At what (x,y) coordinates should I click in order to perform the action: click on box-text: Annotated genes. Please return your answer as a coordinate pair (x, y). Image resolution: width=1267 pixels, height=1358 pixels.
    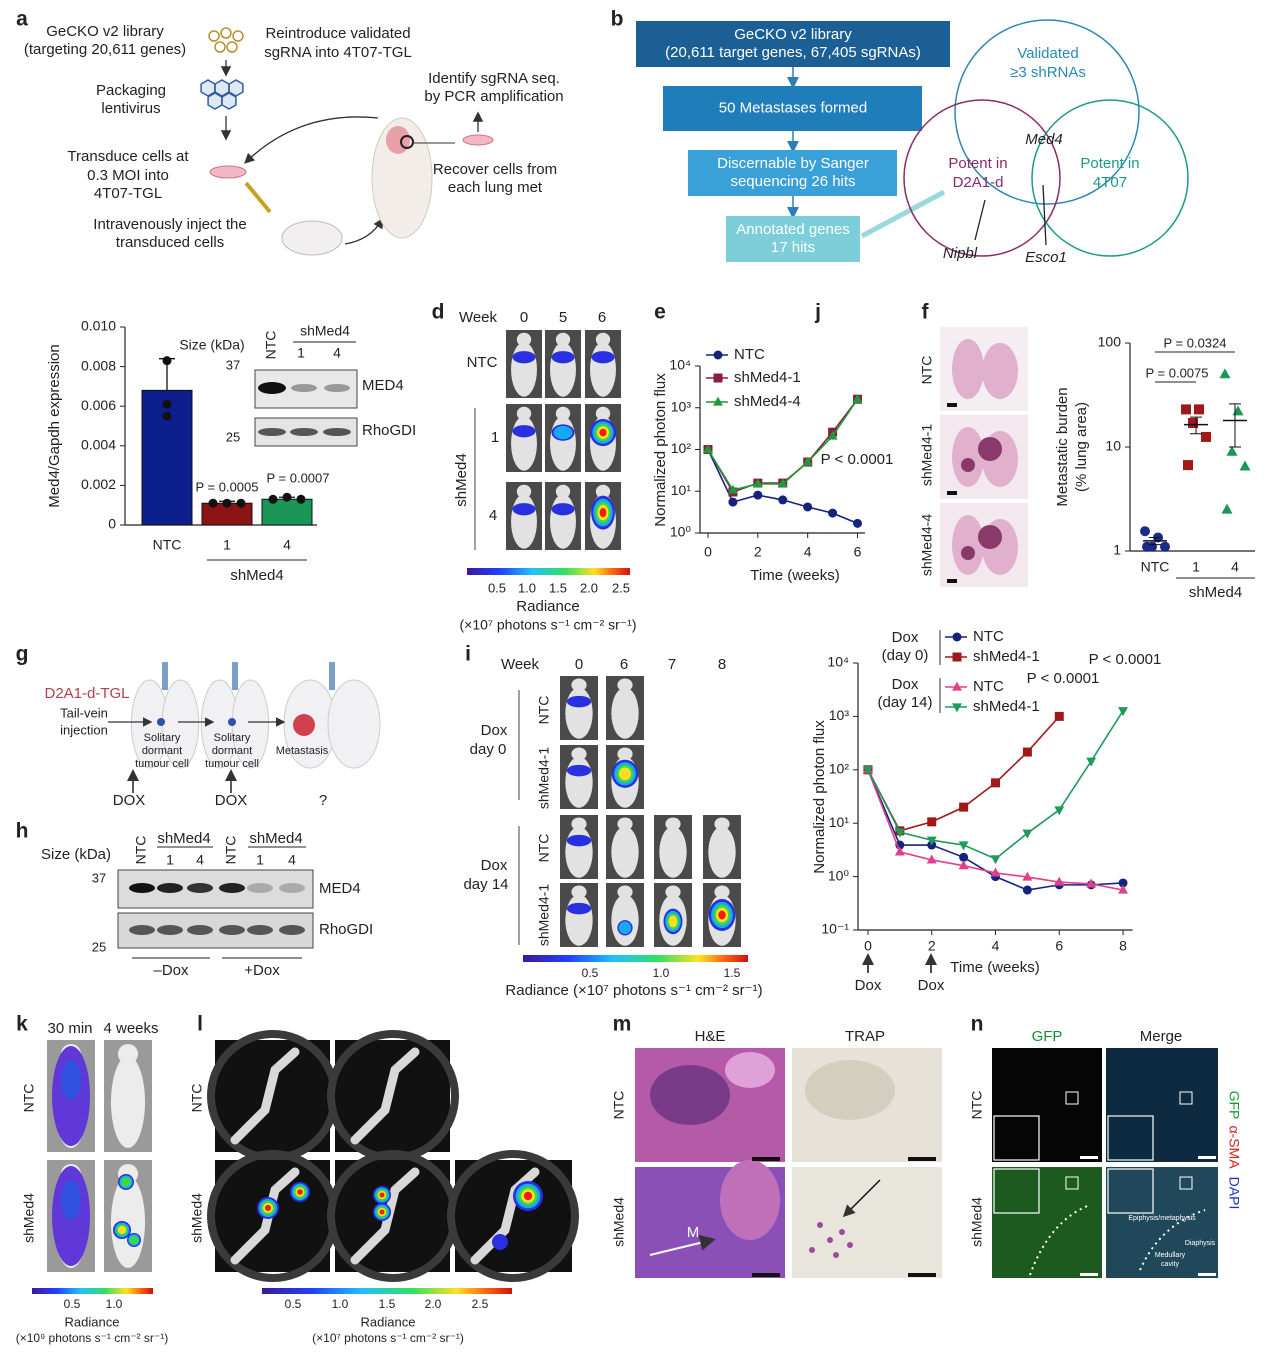
    Looking at the image, I should click on (792, 229).